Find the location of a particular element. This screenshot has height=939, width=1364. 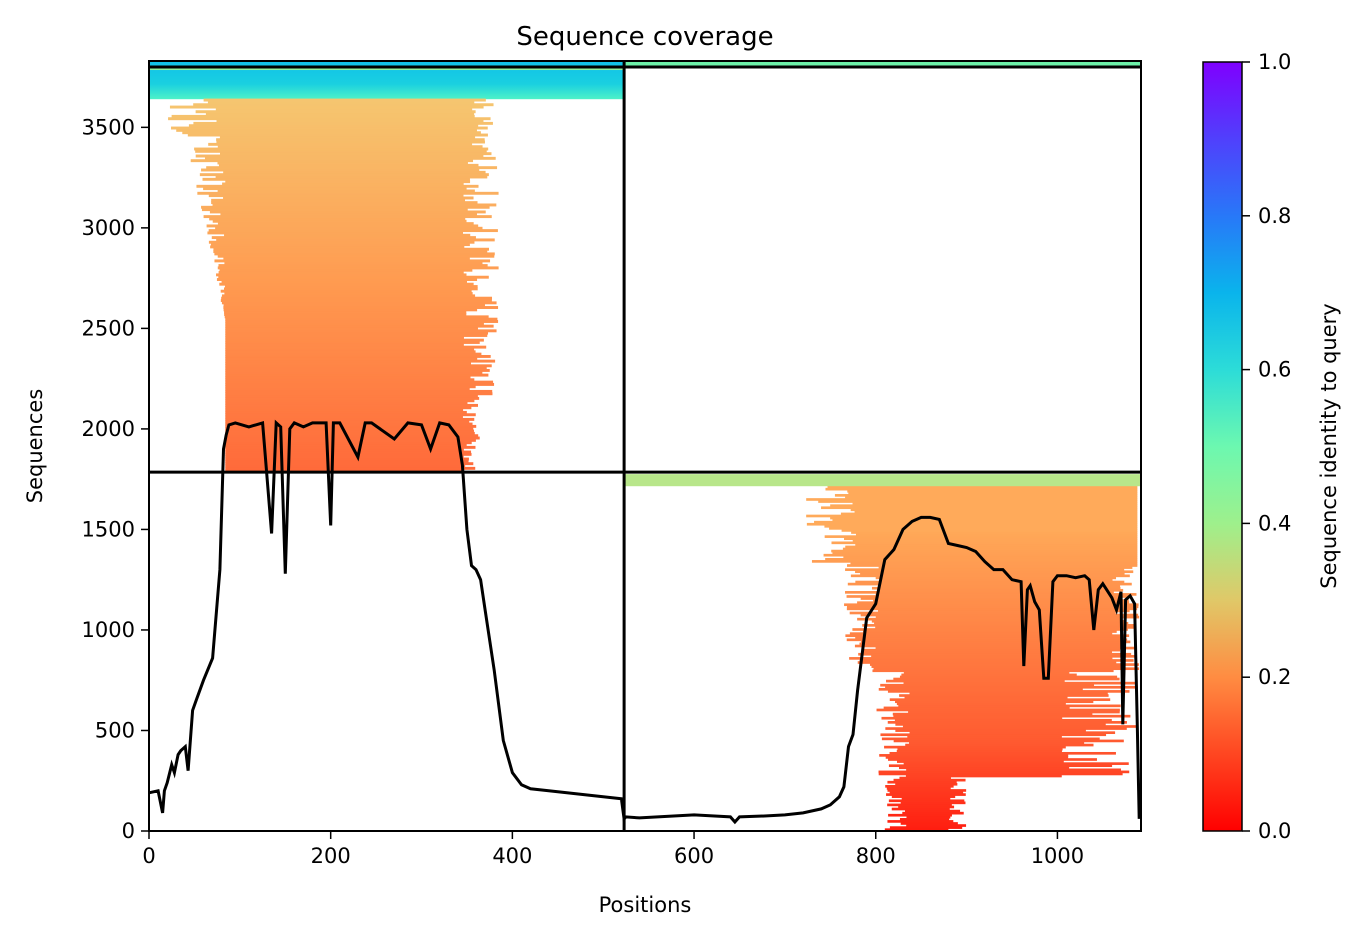

colorbar is located at coordinates (1222, 446).